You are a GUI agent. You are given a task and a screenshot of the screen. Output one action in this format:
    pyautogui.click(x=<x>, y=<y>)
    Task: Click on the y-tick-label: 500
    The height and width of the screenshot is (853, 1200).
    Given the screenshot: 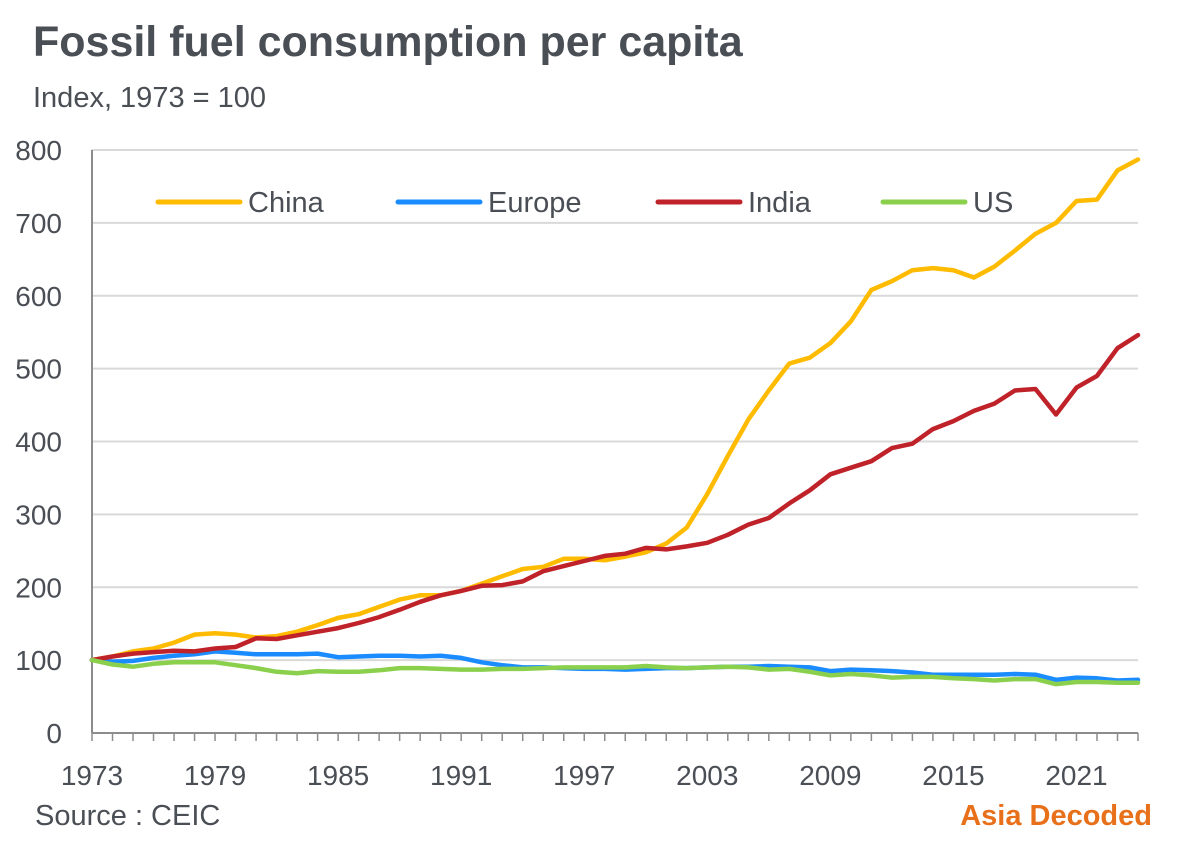 What is the action you would take?
    pyautogui.click(x=38, y=369)
    